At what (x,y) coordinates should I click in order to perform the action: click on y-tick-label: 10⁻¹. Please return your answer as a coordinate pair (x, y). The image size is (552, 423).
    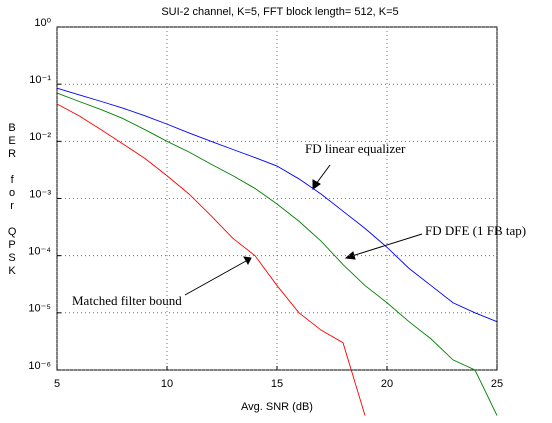
    Looking at the image, I should click on (40, 80).